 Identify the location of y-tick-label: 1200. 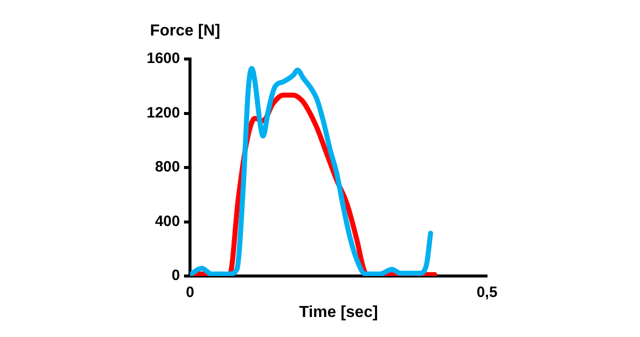
(163, 113).